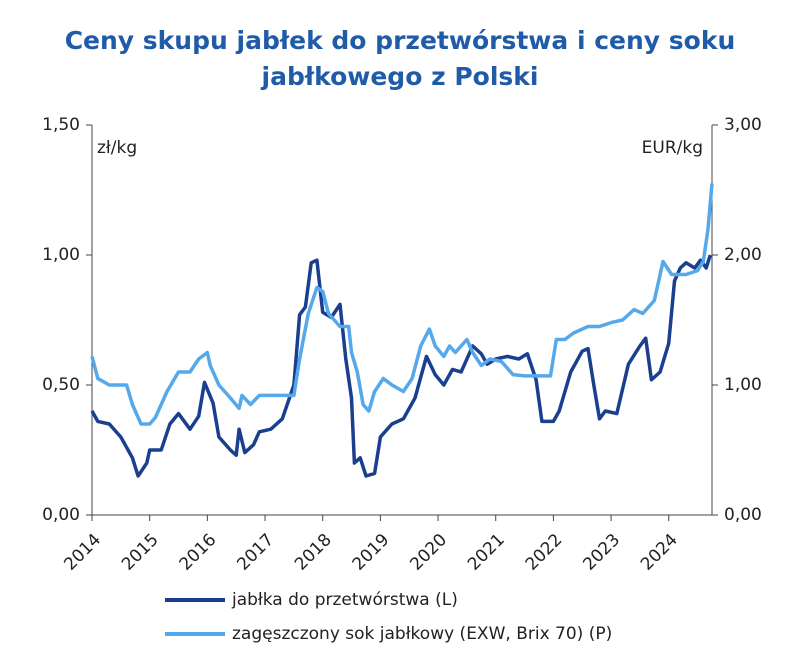  What do you see at coordinates (428, 552) in the screenshot?
I see `x-tick-label: 2020` at bounding box center [428, 552].